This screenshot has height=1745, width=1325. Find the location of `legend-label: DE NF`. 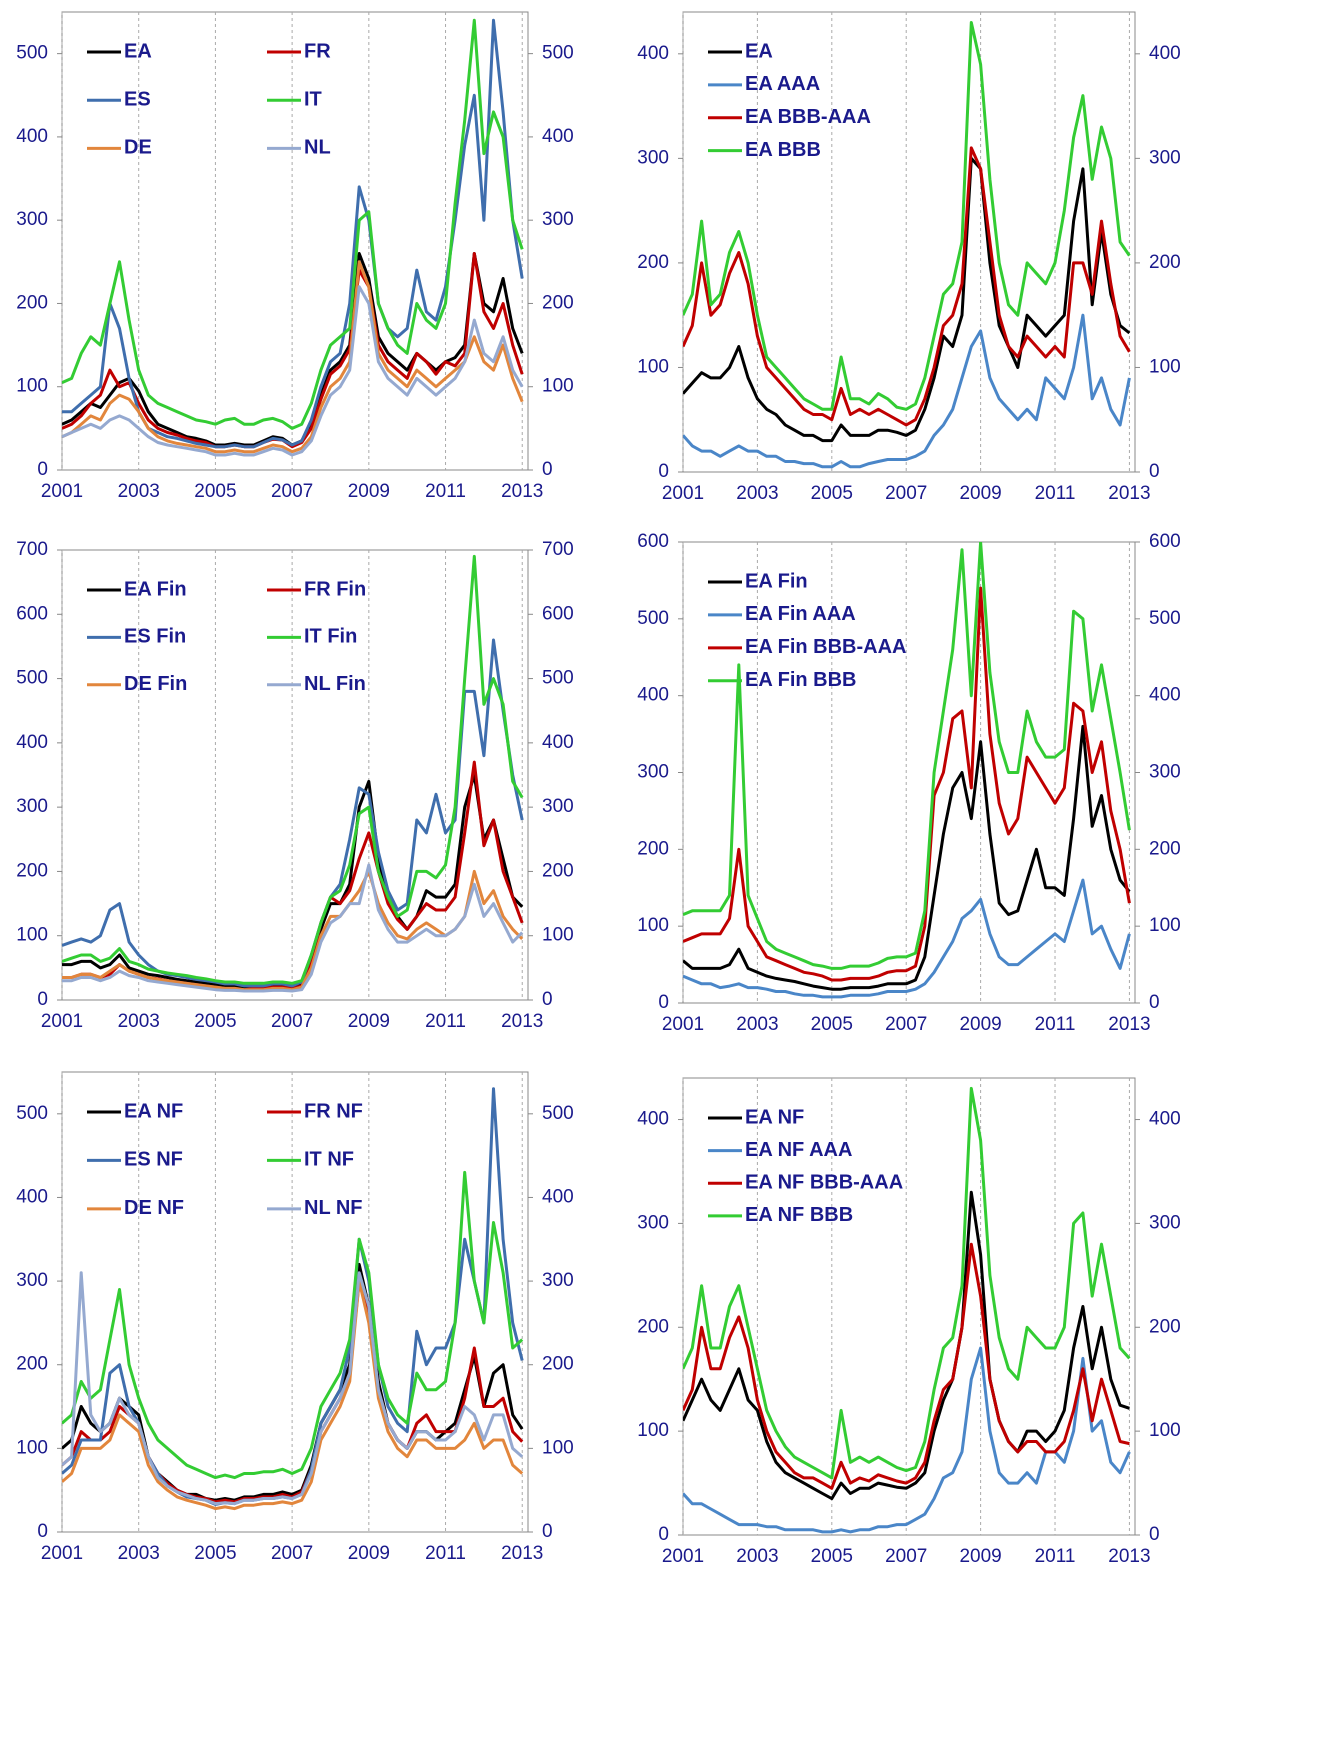

legend-label: DE NF is located at coordinates (154, 1208).